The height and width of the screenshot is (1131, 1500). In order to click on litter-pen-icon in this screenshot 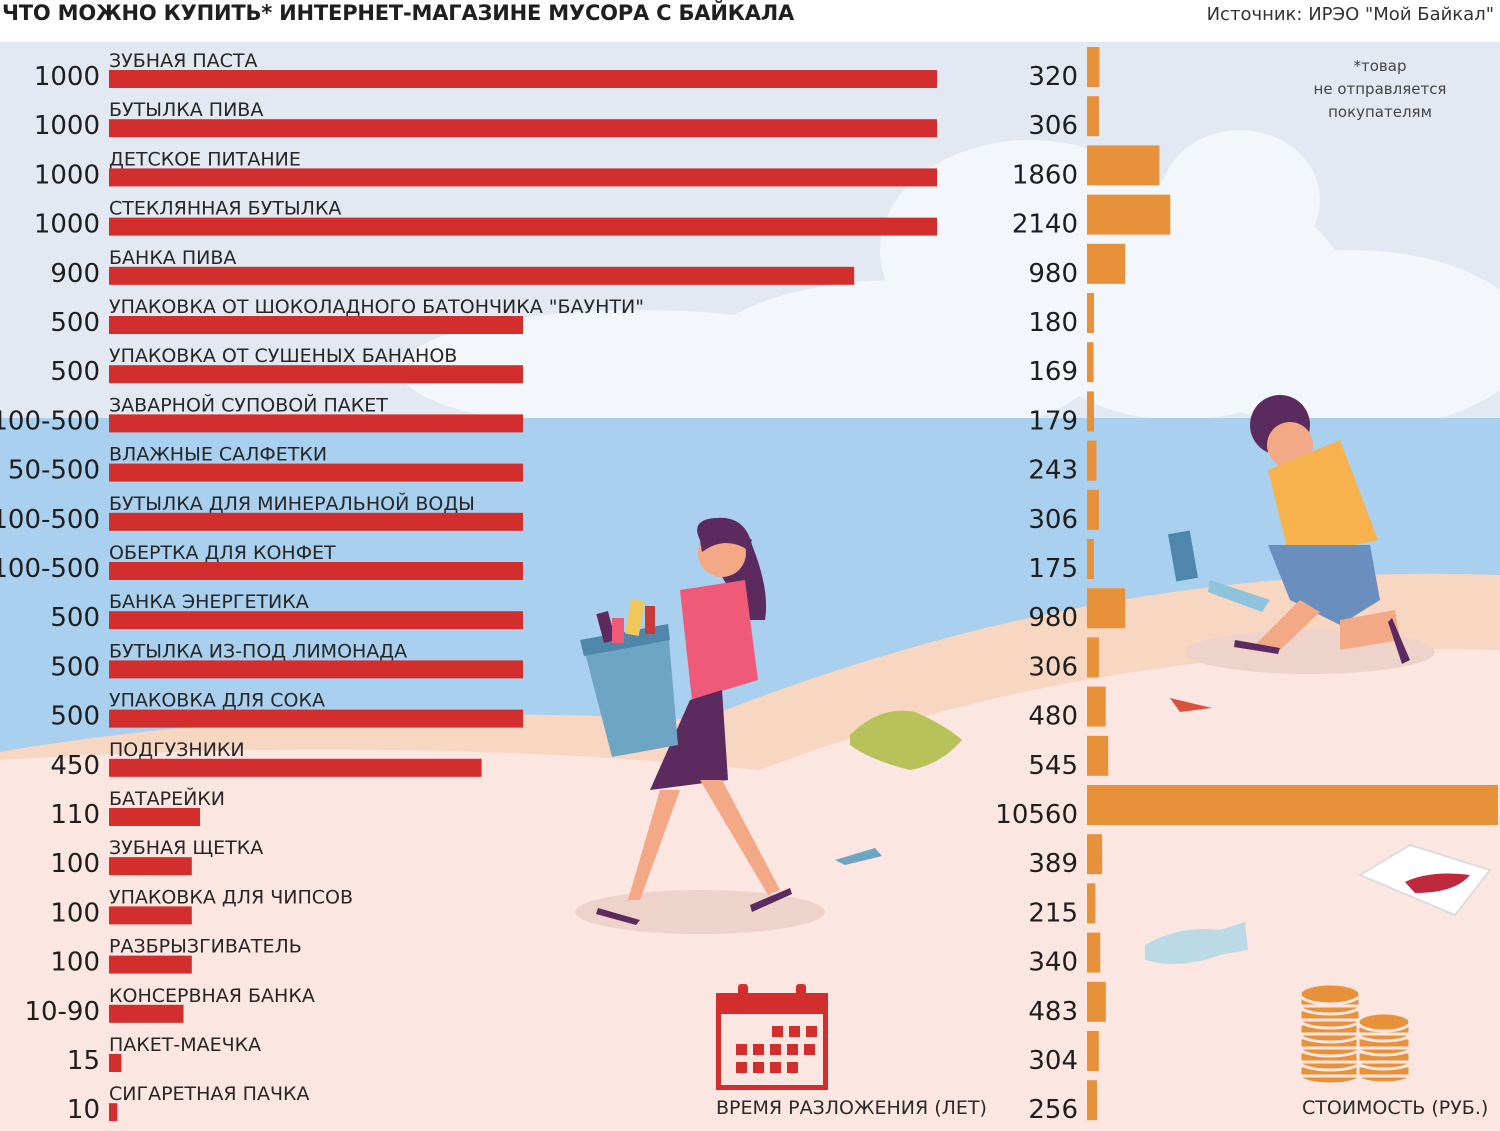, I will do `click(858, 856)`.